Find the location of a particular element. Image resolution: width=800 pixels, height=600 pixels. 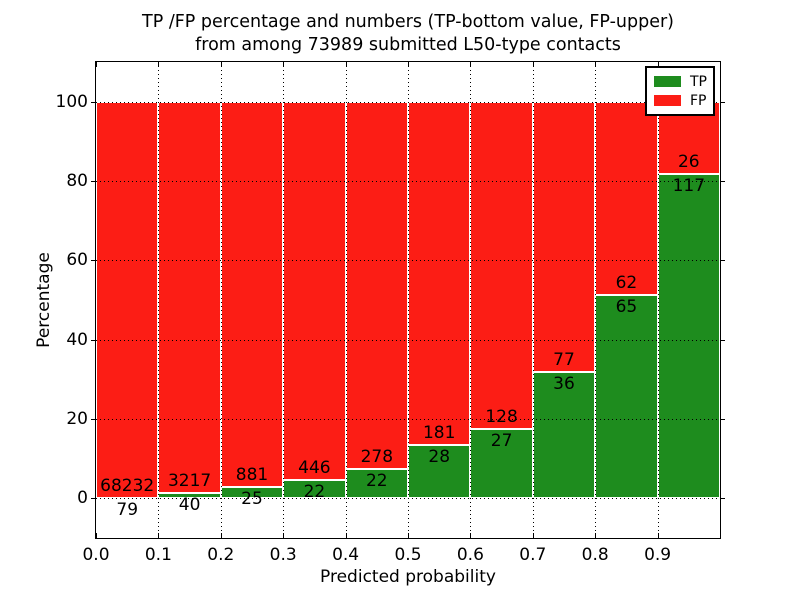

bar-label-fp: 68232 is located at coordinates (127, 485).